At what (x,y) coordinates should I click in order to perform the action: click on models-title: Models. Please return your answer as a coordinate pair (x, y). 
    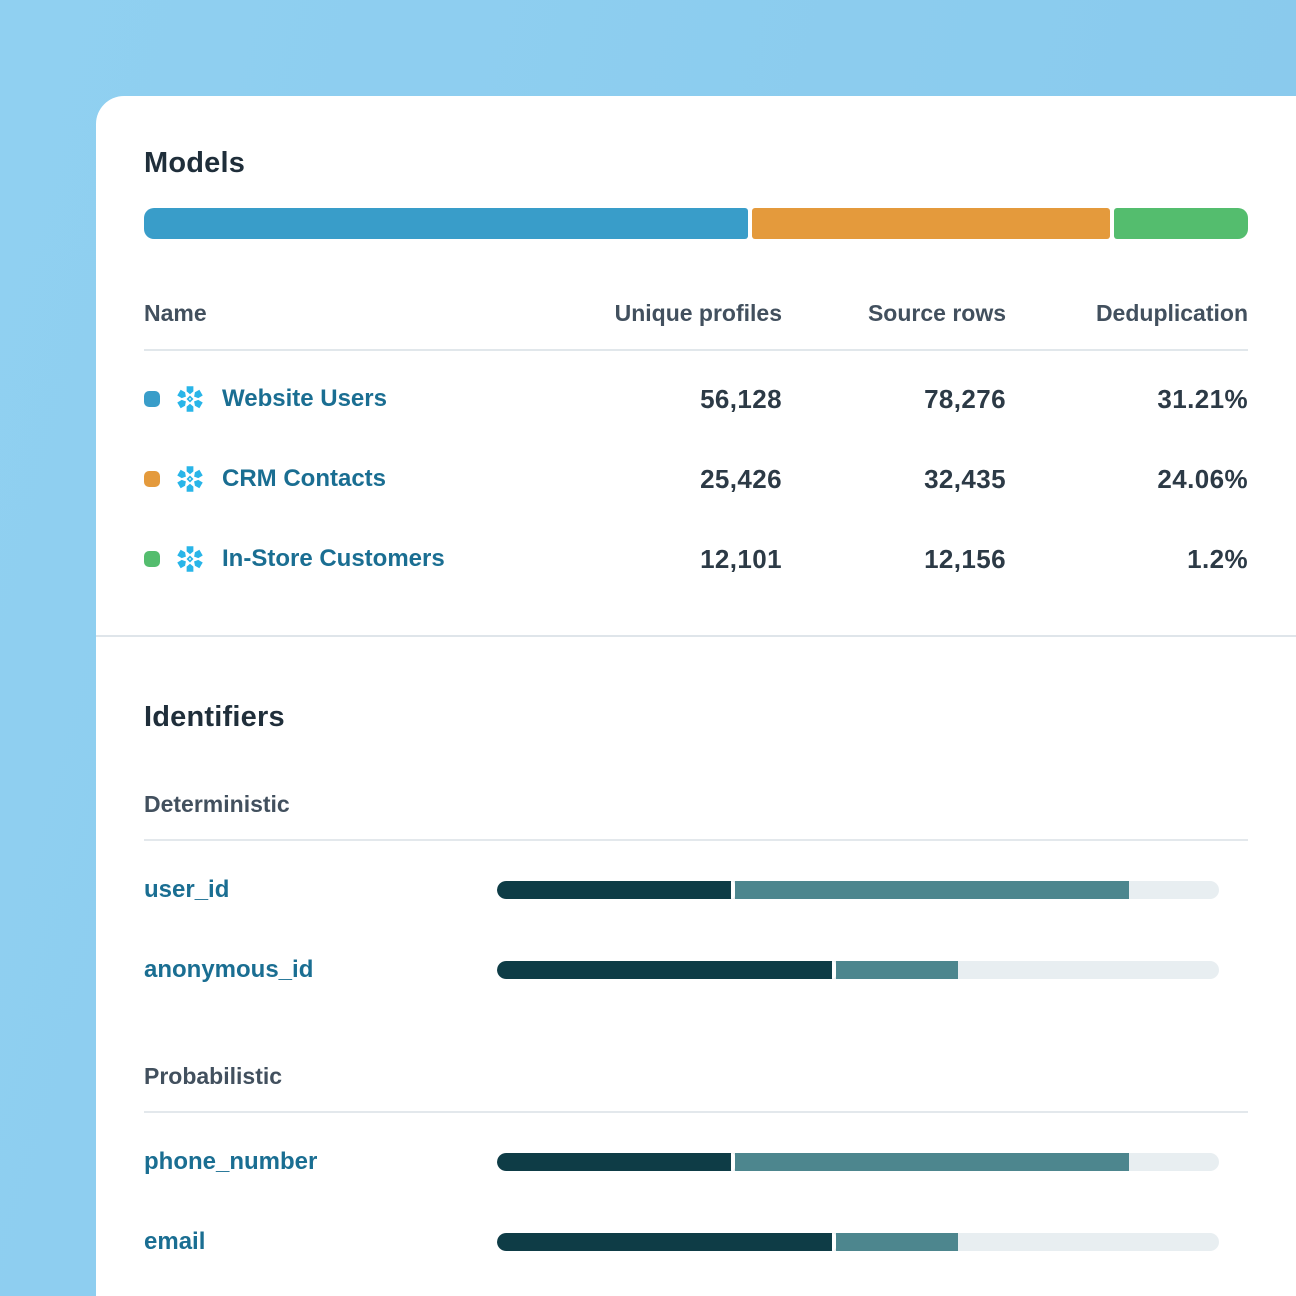
    Looking at the image, I should click on (195, 163).